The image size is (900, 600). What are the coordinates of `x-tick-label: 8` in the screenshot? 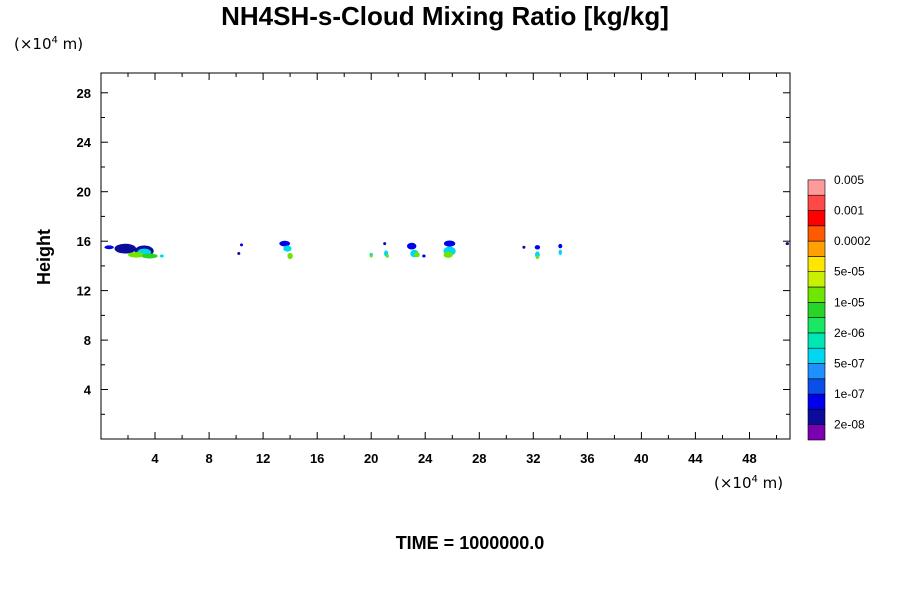 It's located at (208, 458).